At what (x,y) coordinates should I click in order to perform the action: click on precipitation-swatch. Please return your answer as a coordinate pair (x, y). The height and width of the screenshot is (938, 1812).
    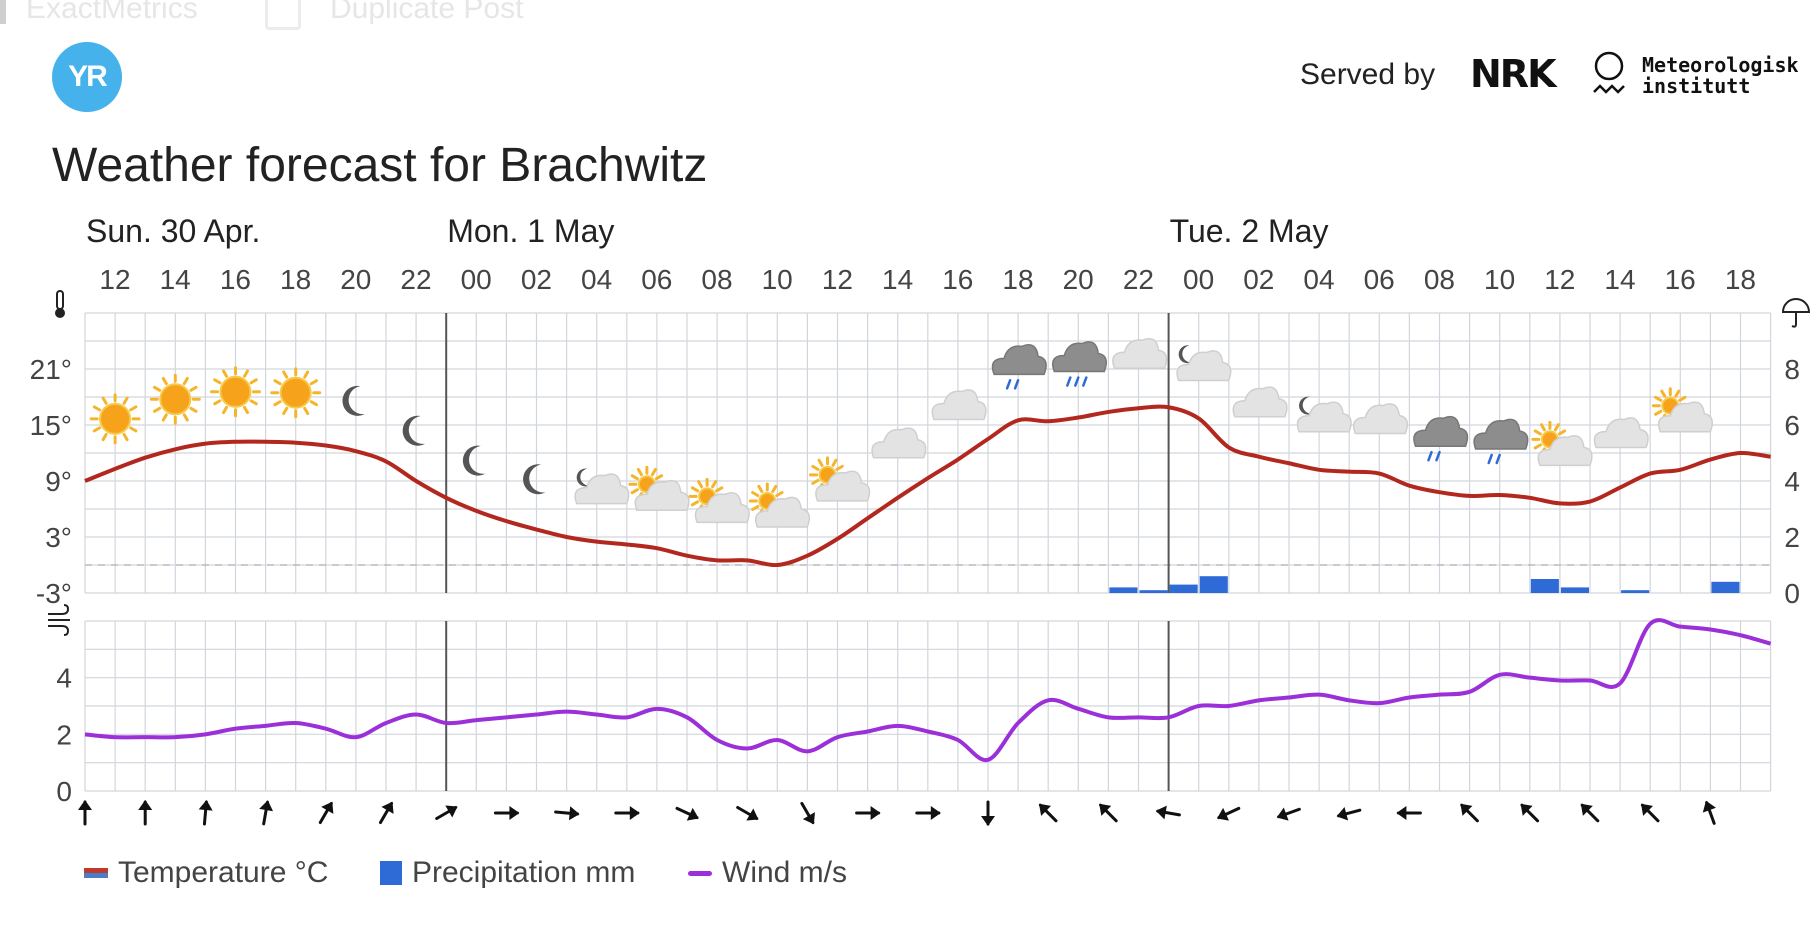
    Looking at the image, I should click on (391, 873).